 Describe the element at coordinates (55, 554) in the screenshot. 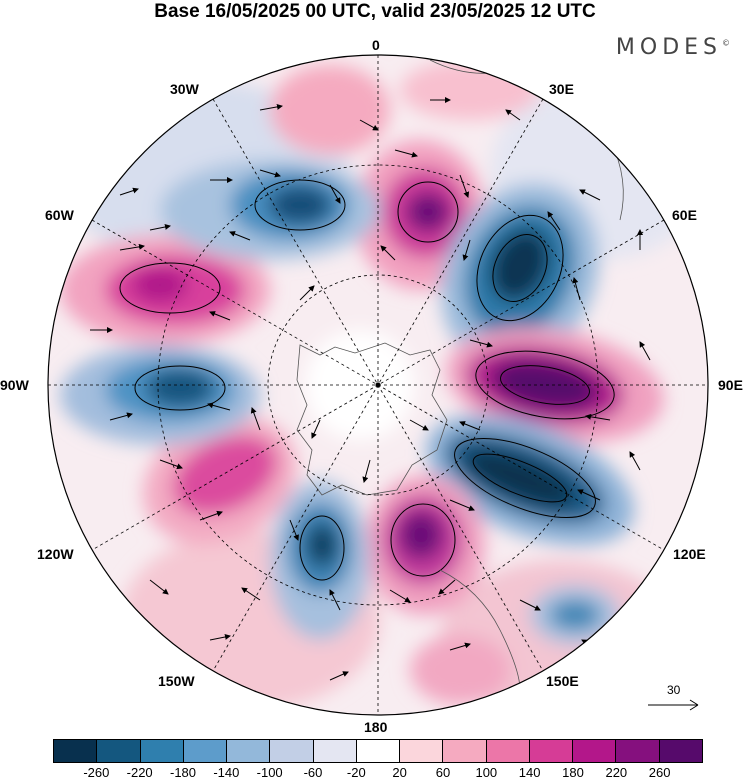

I see `lon-label-120w: 120W` at that location.